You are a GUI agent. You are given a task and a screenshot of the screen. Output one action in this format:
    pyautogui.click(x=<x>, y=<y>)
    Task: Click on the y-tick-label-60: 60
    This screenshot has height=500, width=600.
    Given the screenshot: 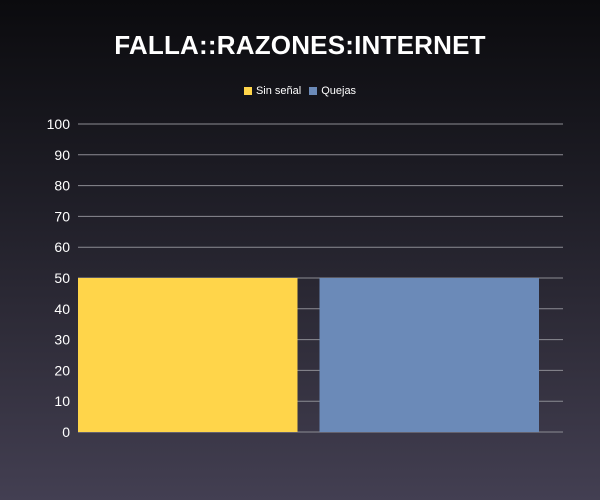 What is the action you would take?
    pyautogui.click(x=62, y=247)
    